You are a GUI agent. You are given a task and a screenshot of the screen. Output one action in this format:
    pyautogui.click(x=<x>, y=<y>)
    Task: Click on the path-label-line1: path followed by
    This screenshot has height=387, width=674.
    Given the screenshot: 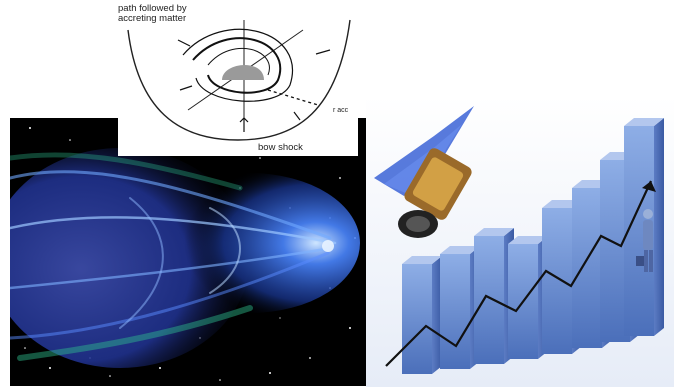 What is the action you would take?
    pyautogui.click(x=152, y=8)
    